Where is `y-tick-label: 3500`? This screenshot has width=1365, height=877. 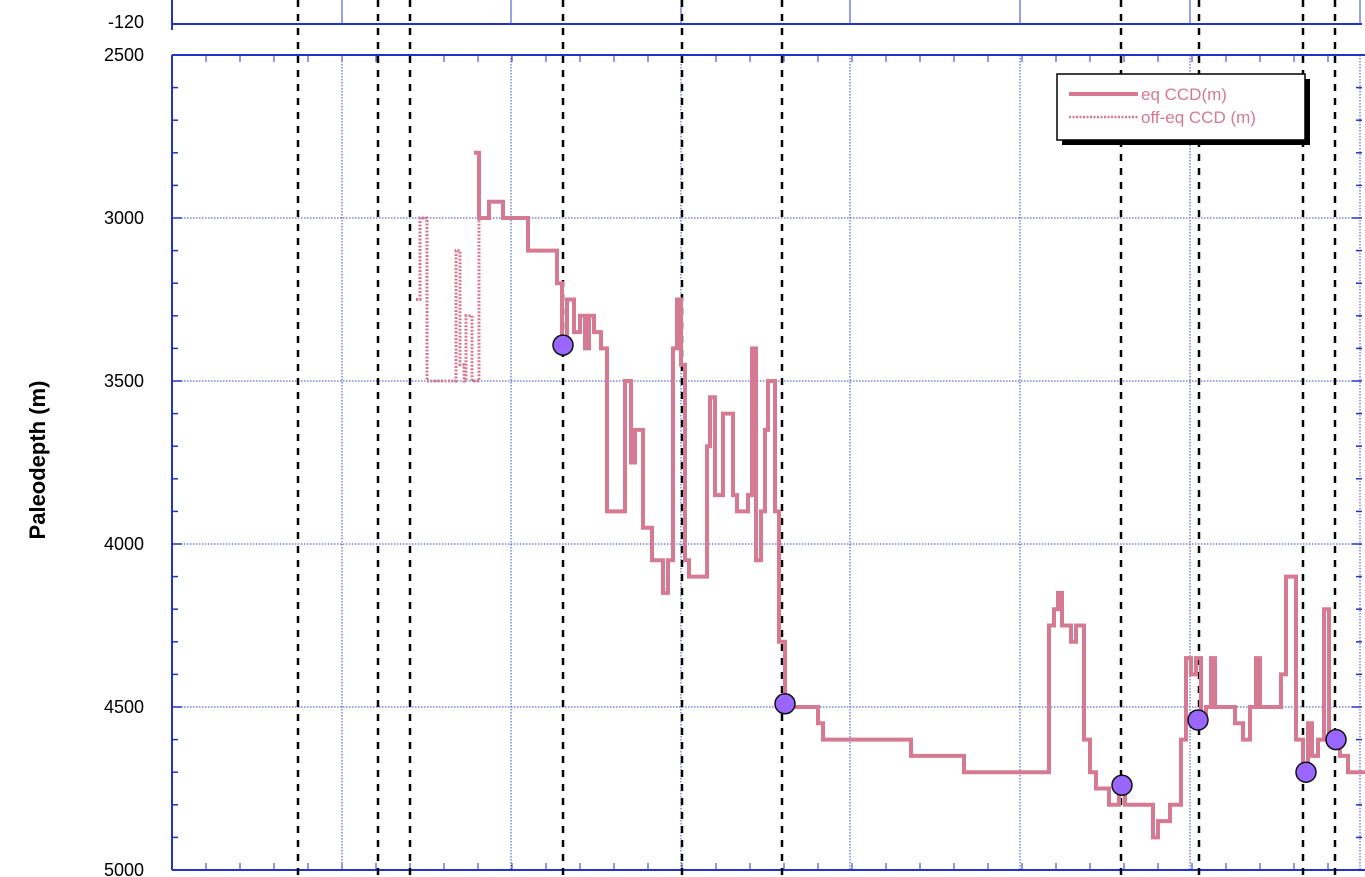 y-tick-label: 3500 is located at coordinates (124, 381).